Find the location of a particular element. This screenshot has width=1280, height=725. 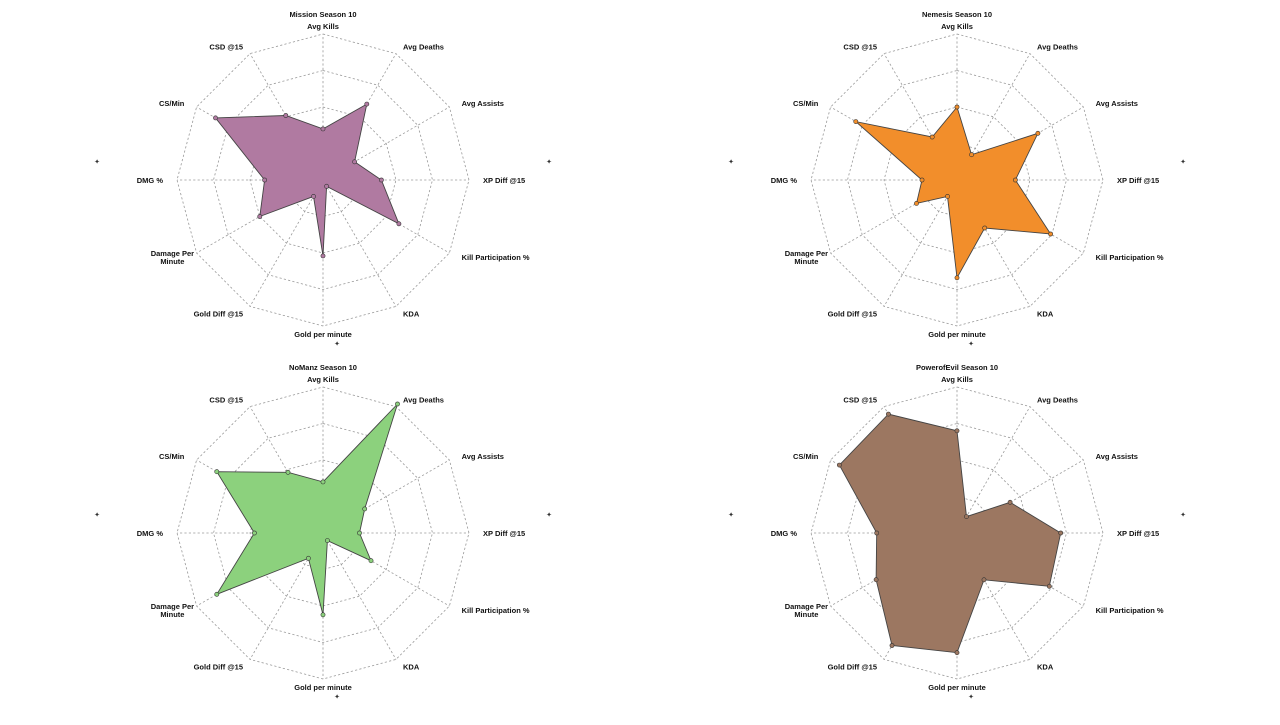

chart-title: Nemesis Season 10 is located at coordinates (957, 14).